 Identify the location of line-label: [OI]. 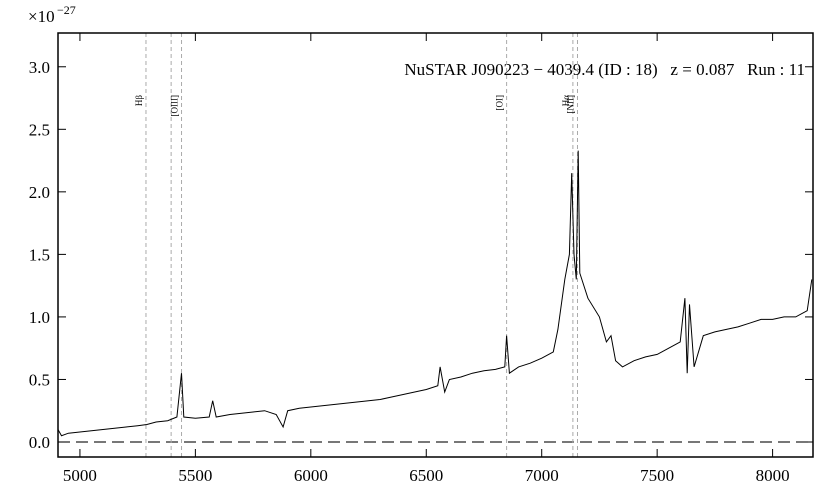
(500, 103).